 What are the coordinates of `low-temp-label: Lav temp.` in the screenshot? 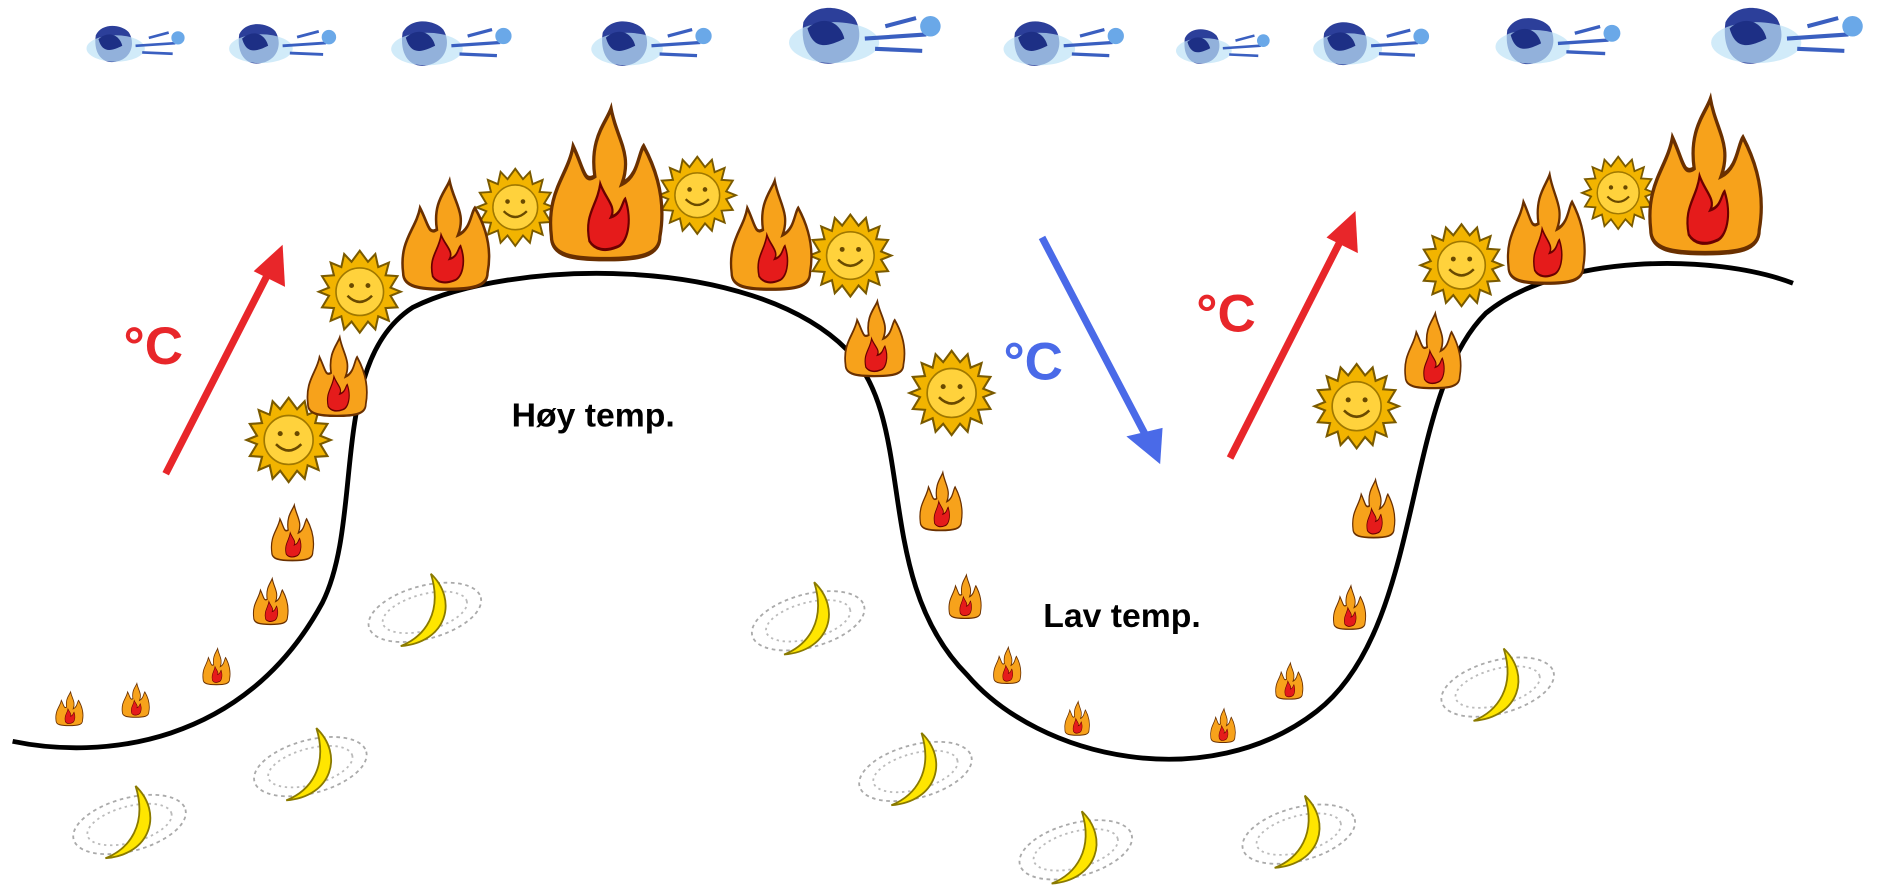 It's located at (1122, 616).